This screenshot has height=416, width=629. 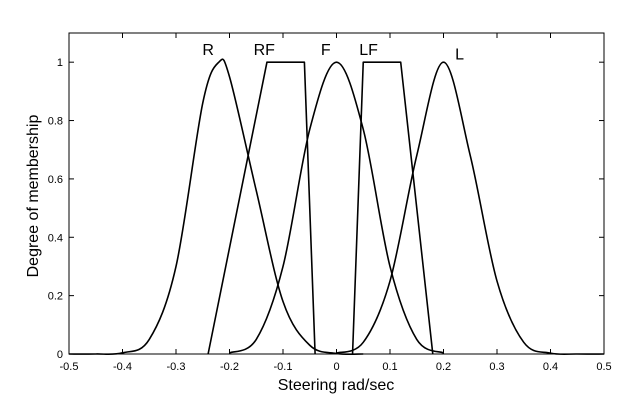 What do you see at coordinates (443, 367) in the screenshot?
I see `x-tick-label: 0.2` at bounding box center [443, 367].